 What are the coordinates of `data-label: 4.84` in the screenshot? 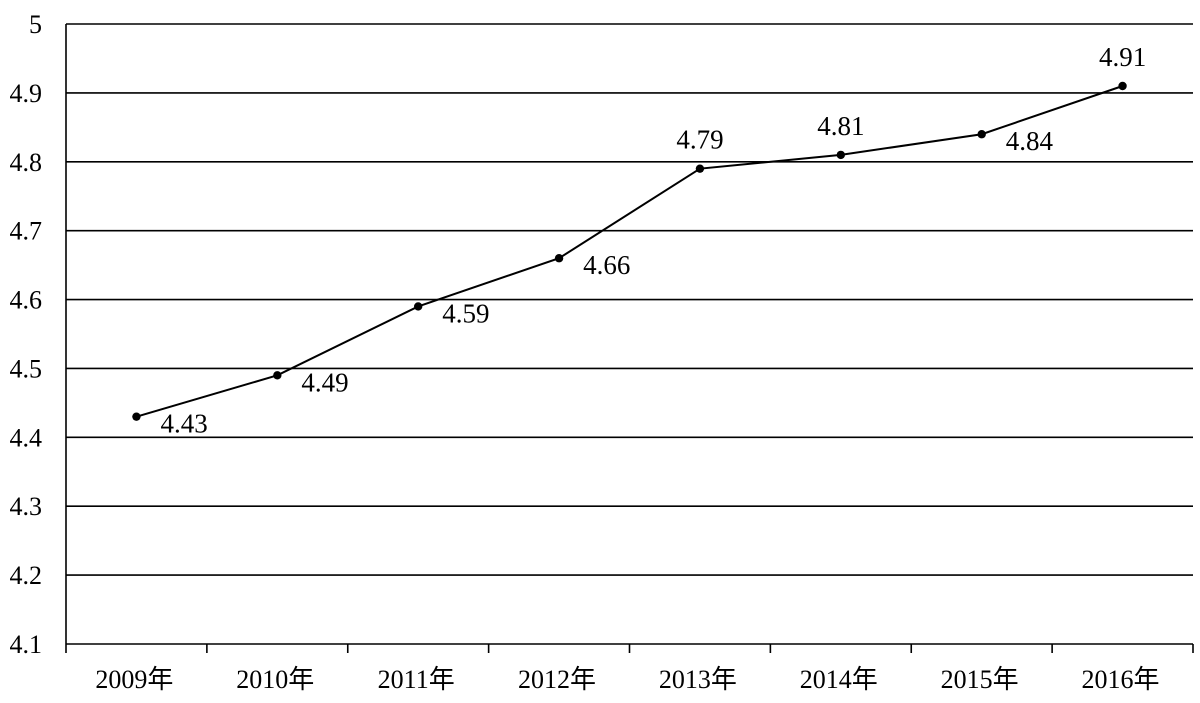 It's located at (1030, 141).